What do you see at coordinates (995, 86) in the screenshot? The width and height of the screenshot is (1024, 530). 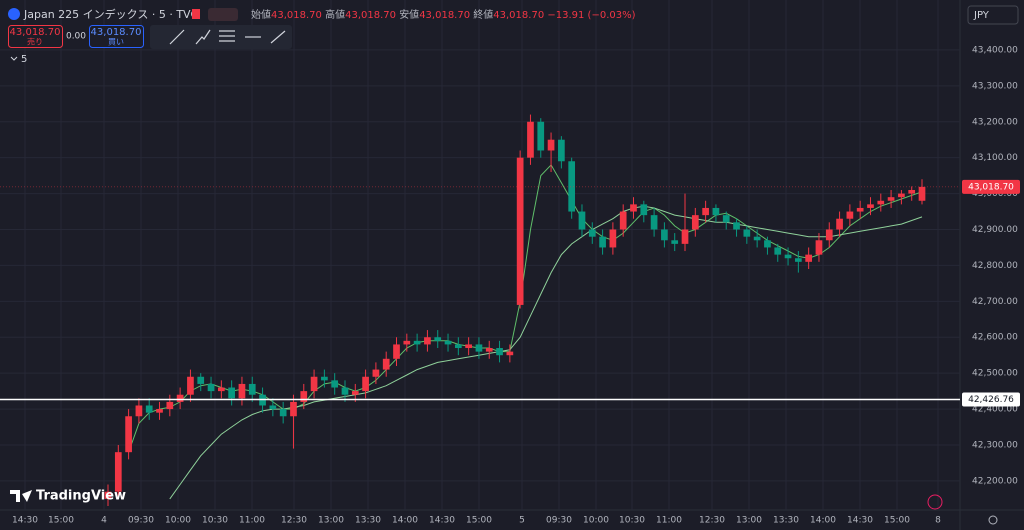 I see `y-tick-label: 43,300.00` at bounding box center [995, 86].